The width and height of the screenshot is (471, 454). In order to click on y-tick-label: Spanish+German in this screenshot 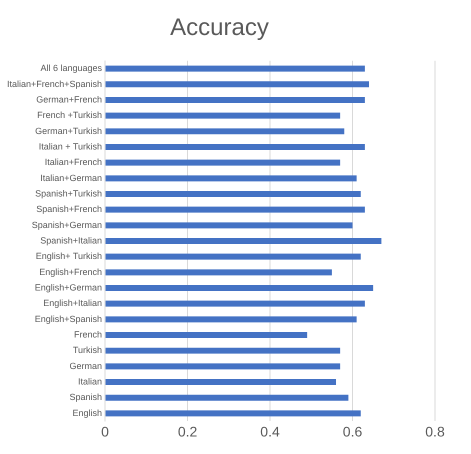, I will do `click(67, 225)`.